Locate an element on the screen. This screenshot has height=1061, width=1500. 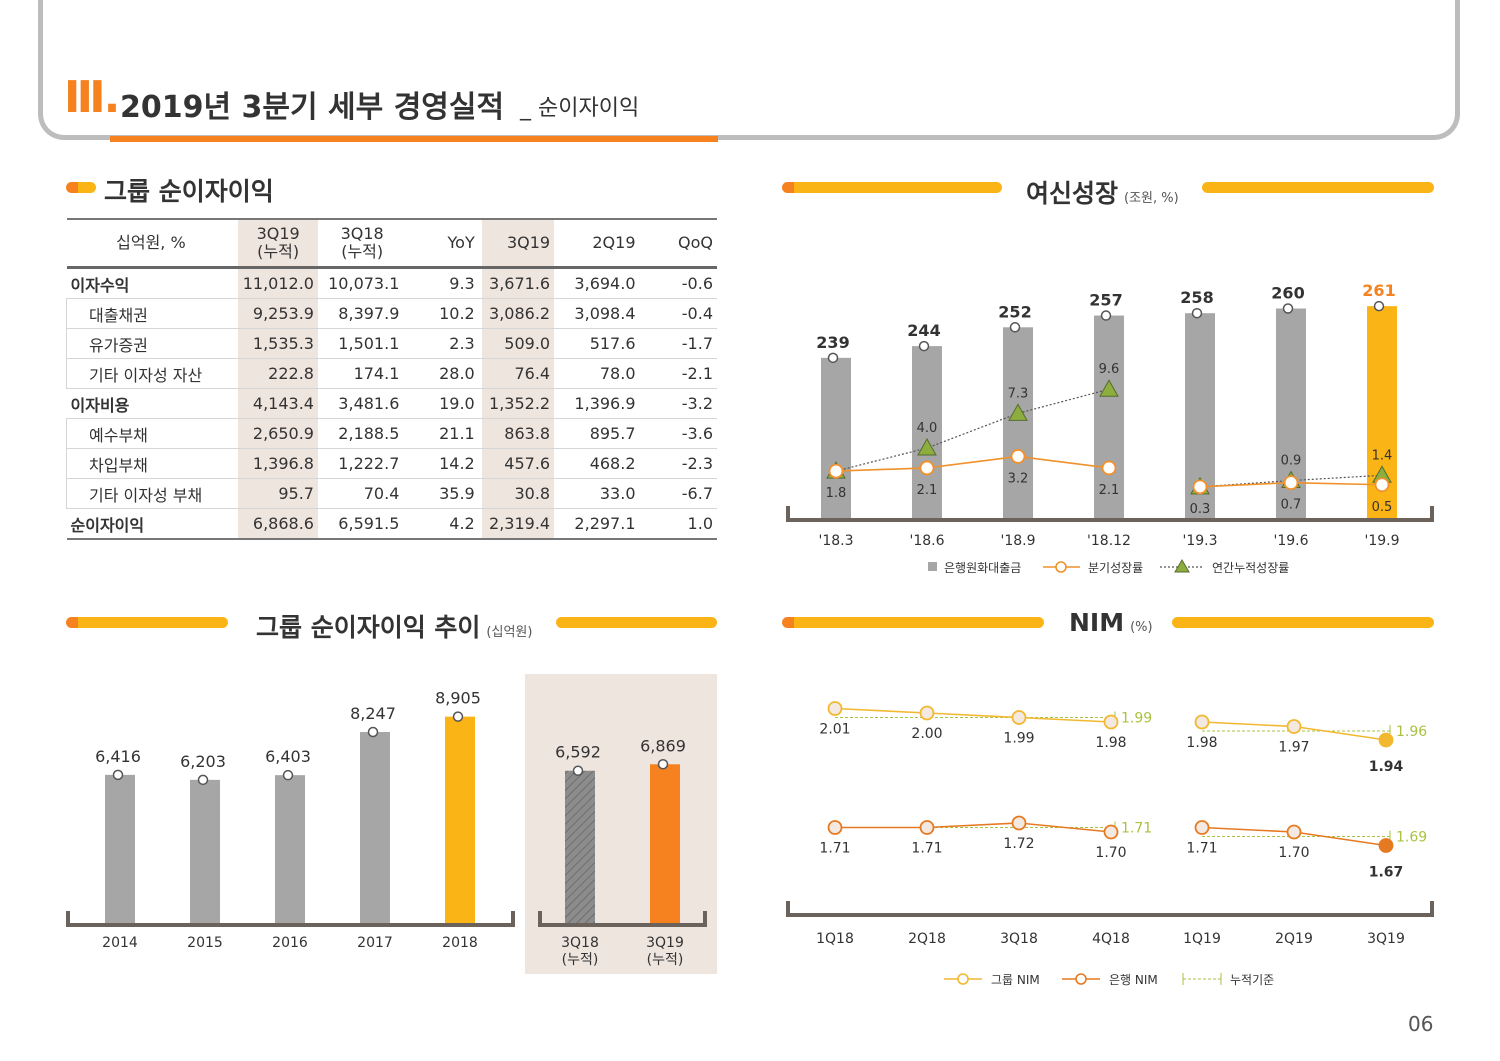
cell-value: 222.8 is located at coordinates (278, 373).